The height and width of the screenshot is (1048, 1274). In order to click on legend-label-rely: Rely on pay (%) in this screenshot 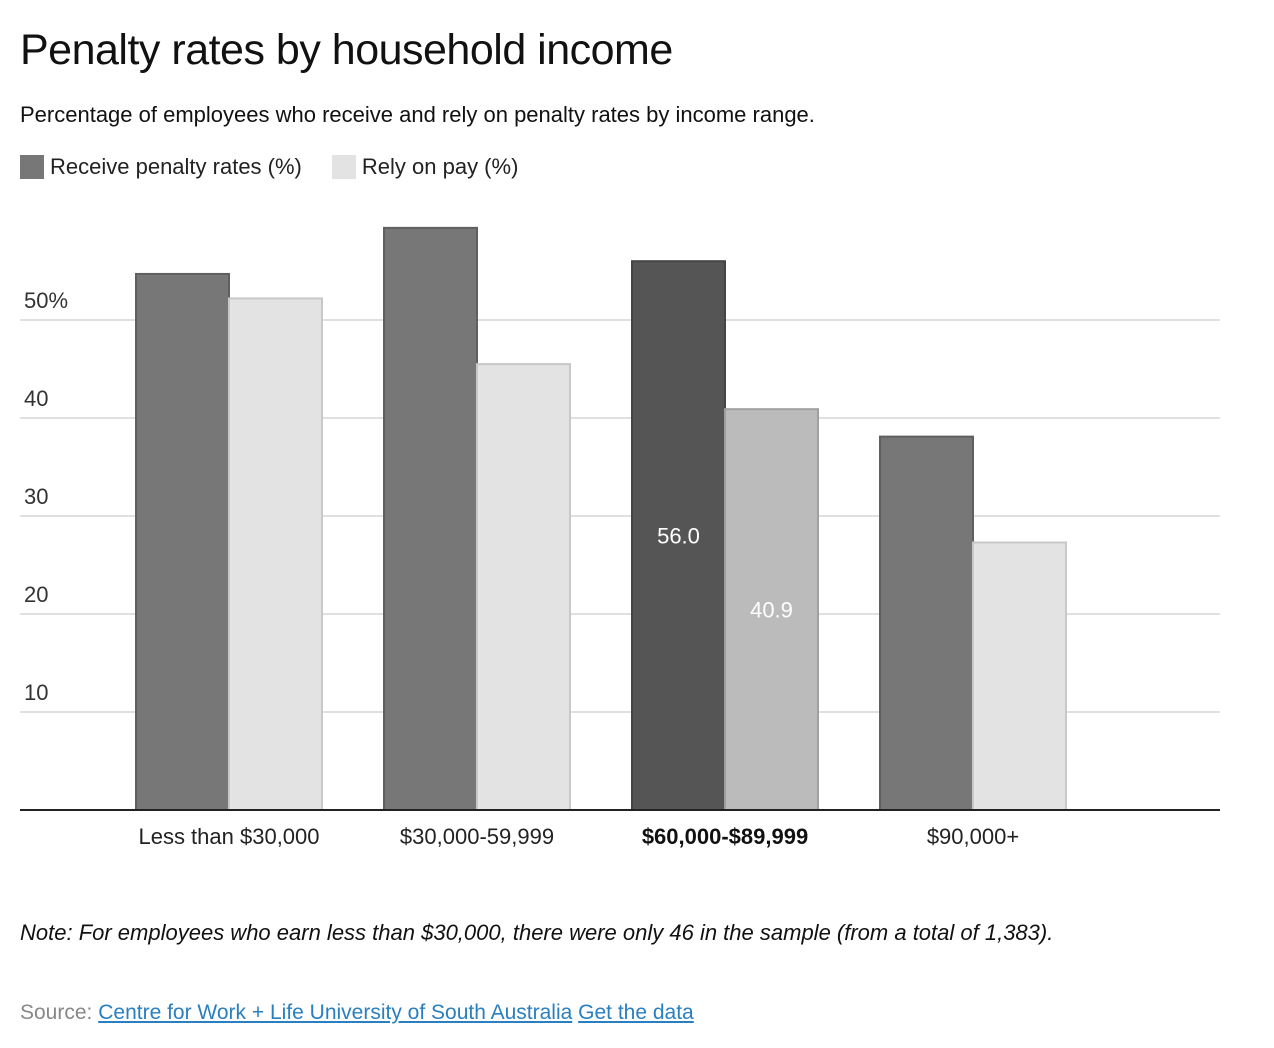, I will do `click(440, 166)`.